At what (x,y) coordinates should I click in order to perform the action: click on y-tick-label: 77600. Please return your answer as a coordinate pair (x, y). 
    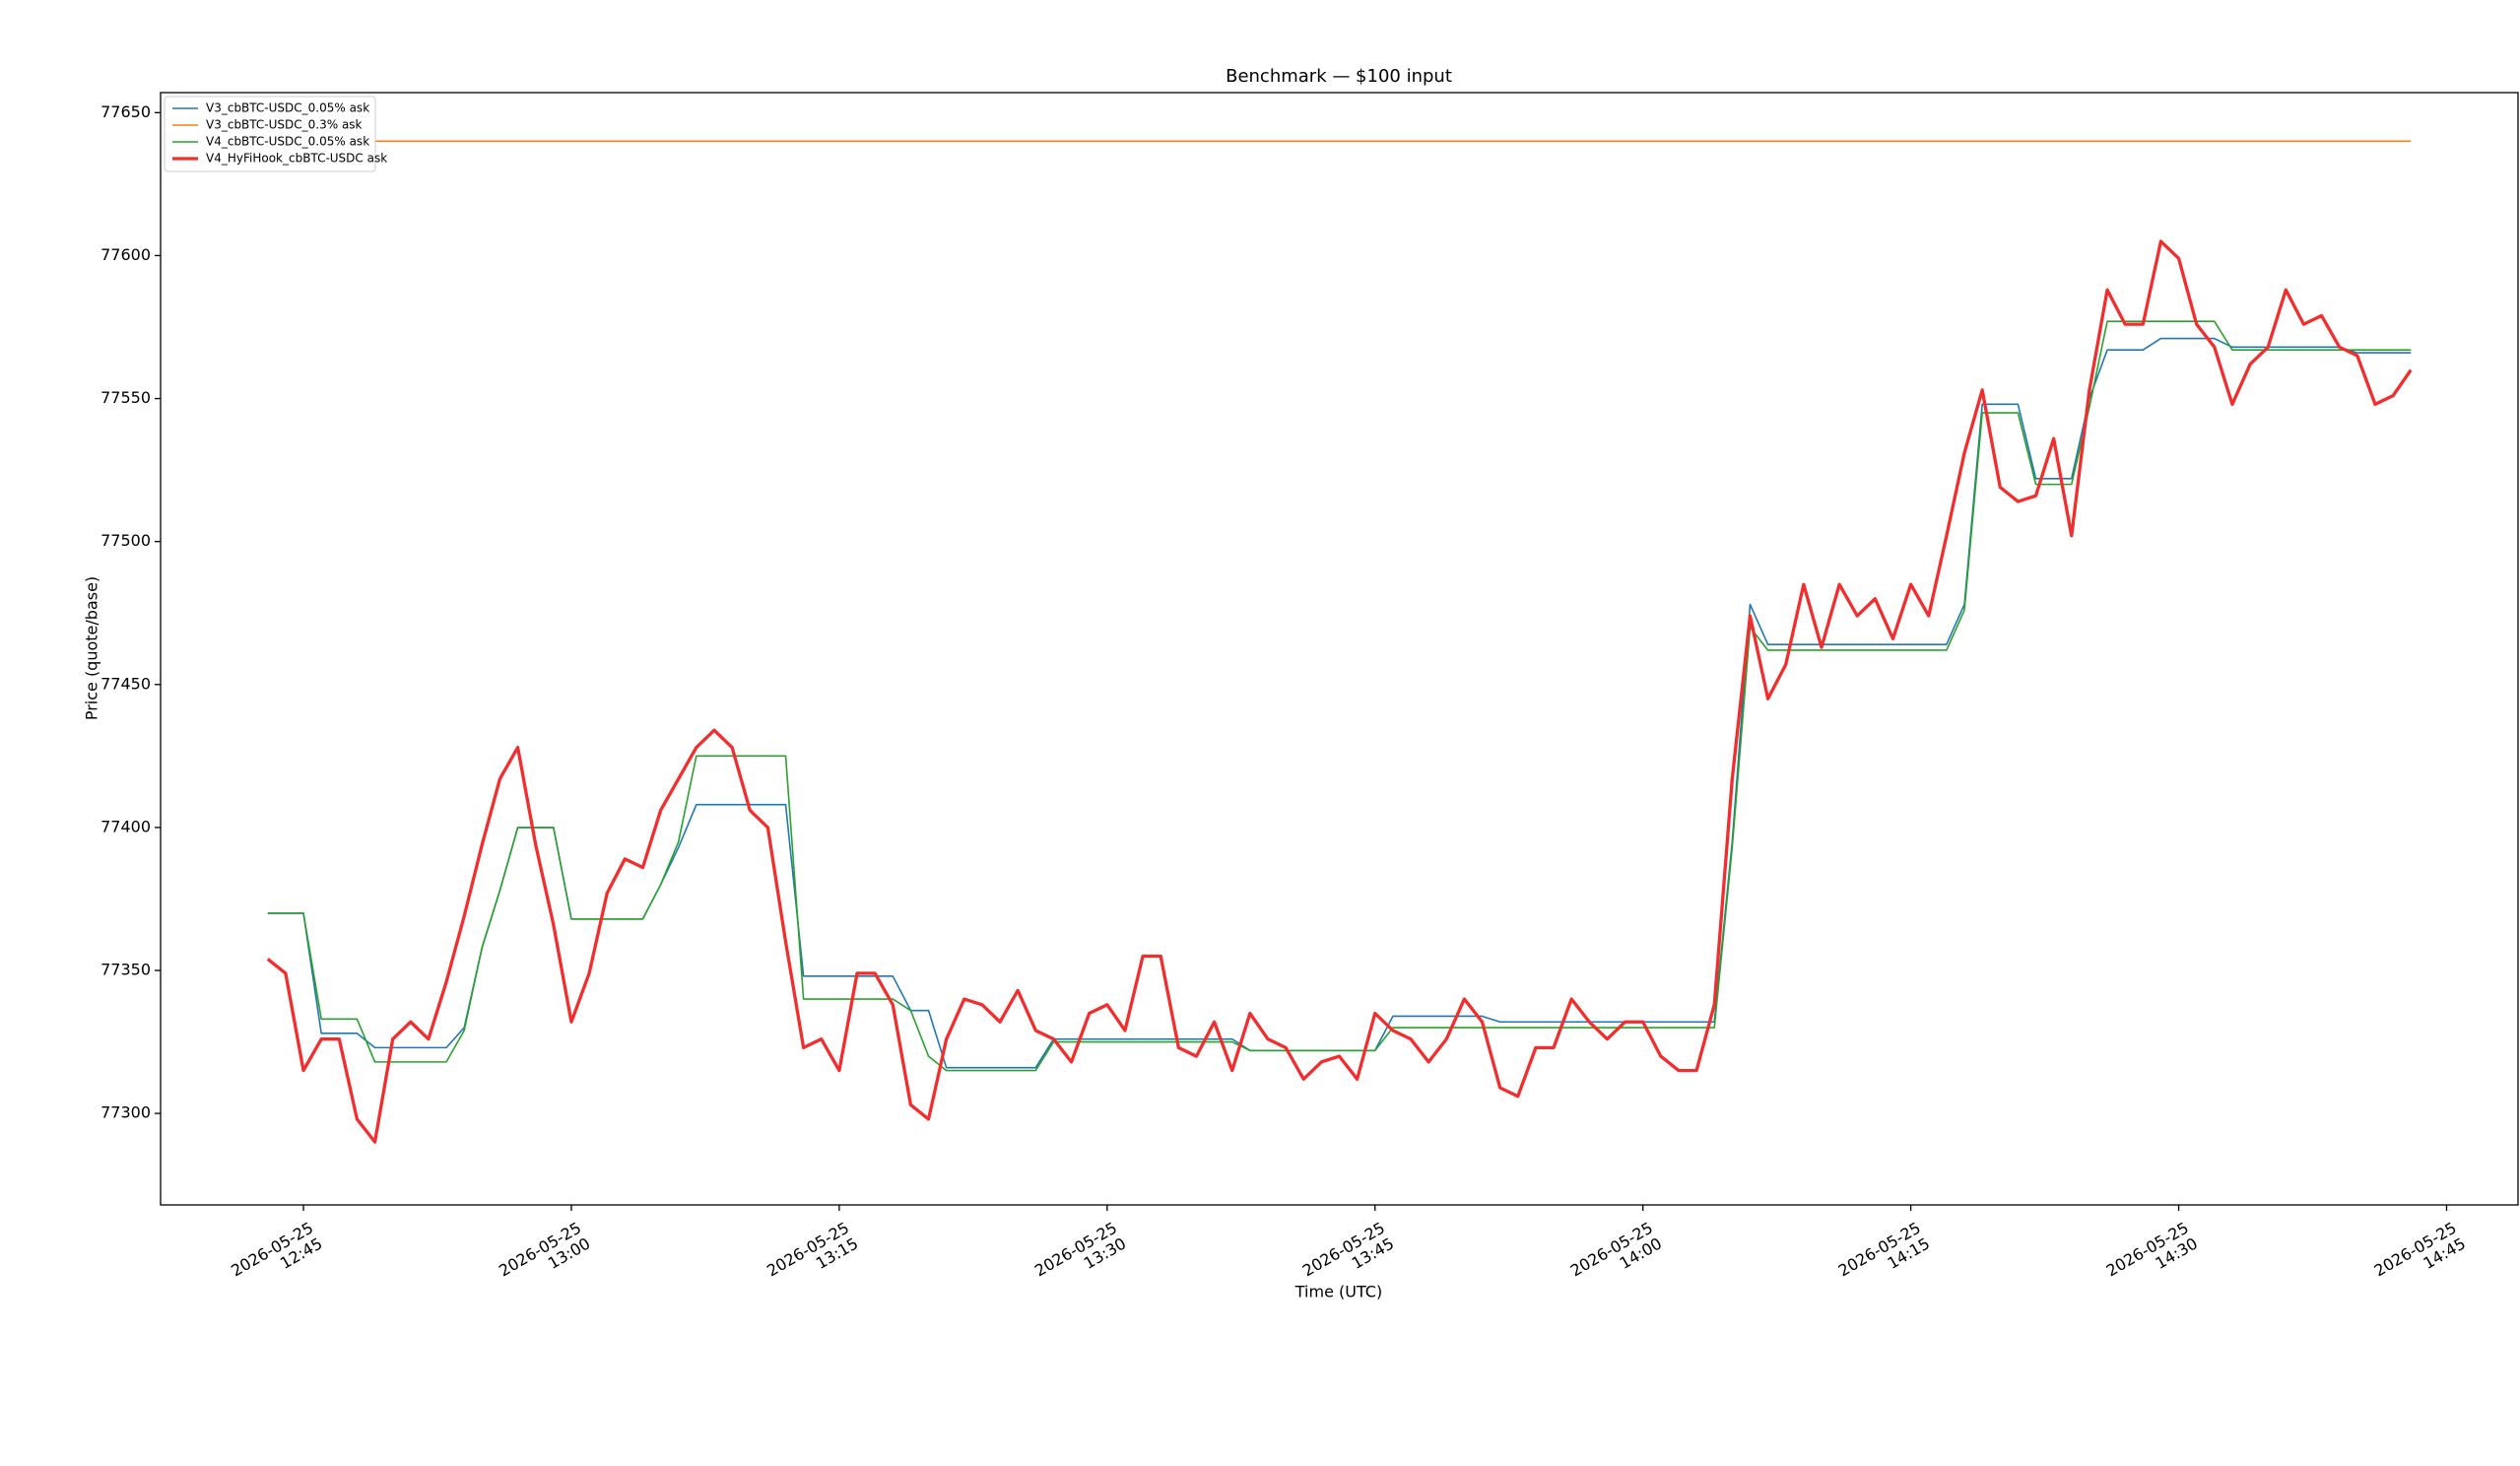
    Looking at the image, I should click on (125, 254).